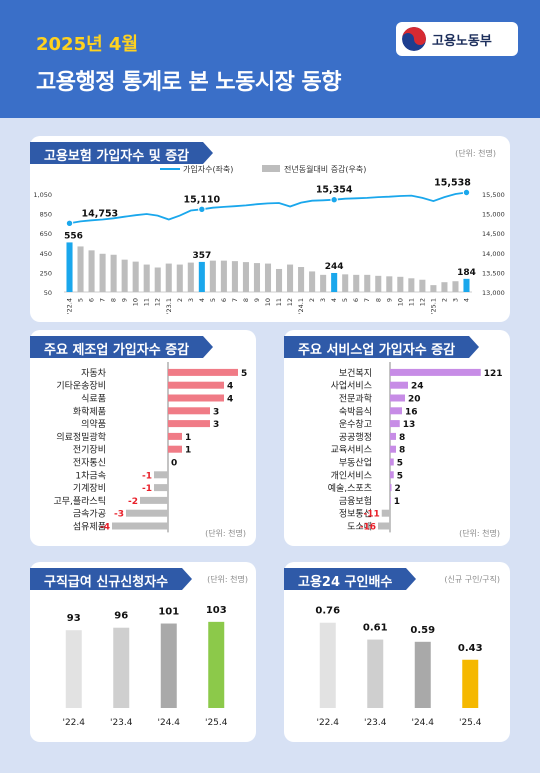 This screenshot has height=773, width=540. Describe the element at coordinates (121, 616) in the screenshot. I see `value-label: 96` at that location.